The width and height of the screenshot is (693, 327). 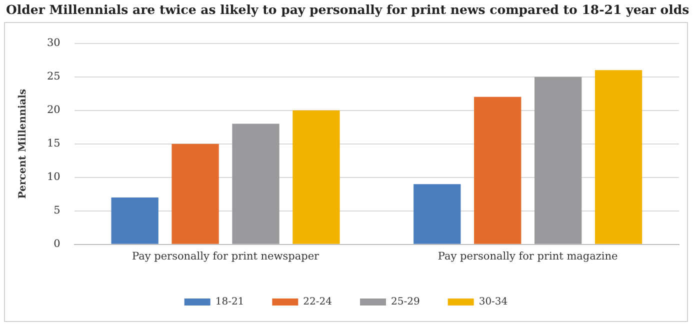 I want to click on y-tick-label: 0, so click(x=57, y=244).